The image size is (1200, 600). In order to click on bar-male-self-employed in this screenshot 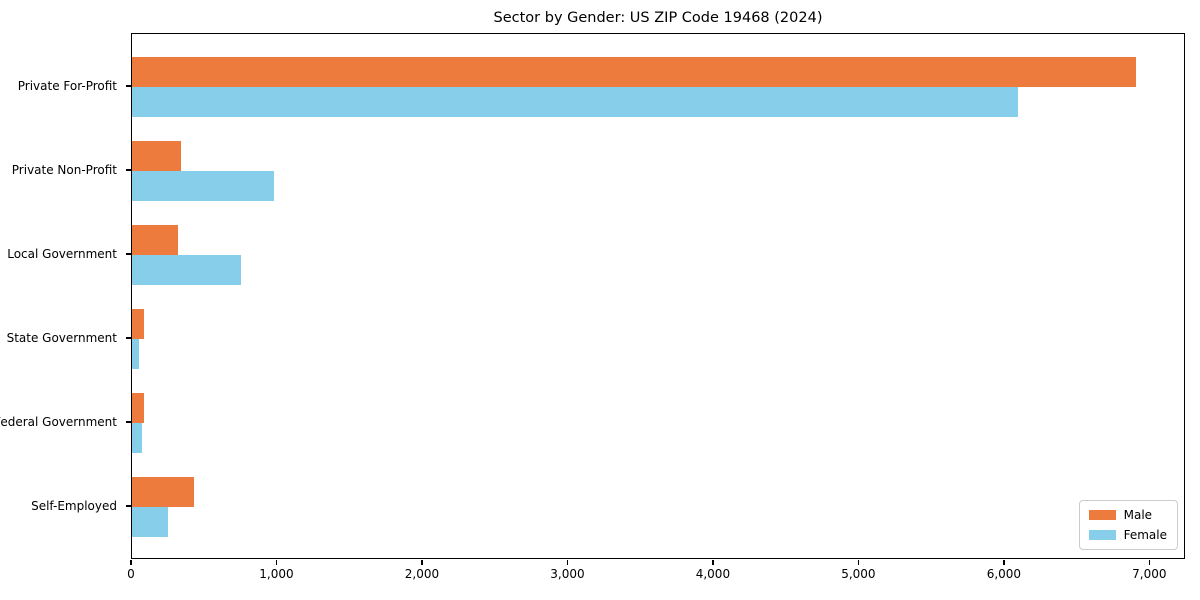, I will do `click(163, 492)`.